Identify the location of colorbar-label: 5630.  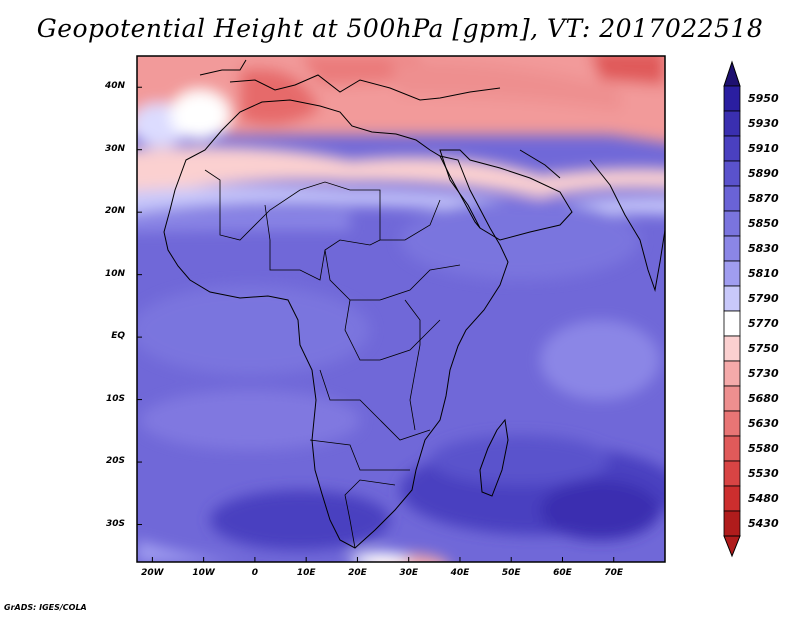
(763, 423).